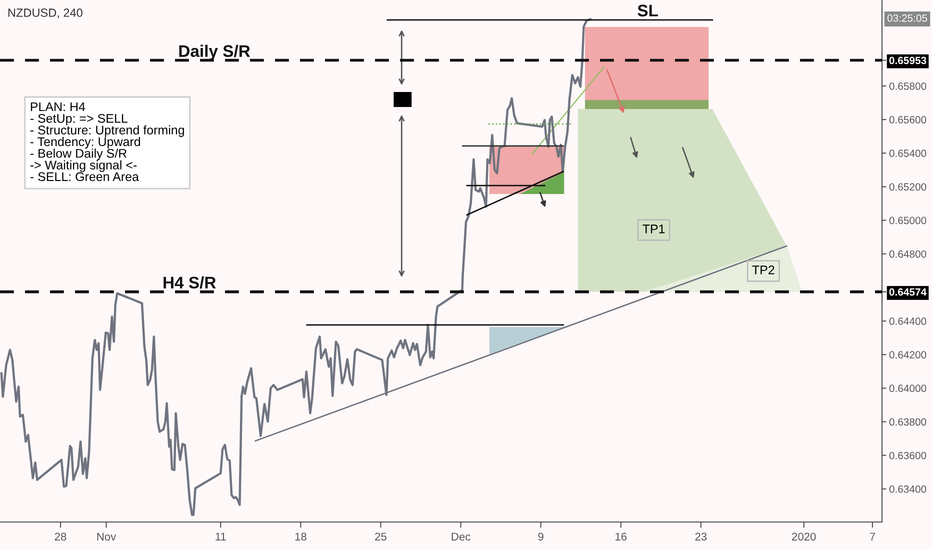 The image size is (932, 550). Describe the element at coordinates (190, 282) in the screenshot. I see `ref-line-label: H4 S/R` at that location.